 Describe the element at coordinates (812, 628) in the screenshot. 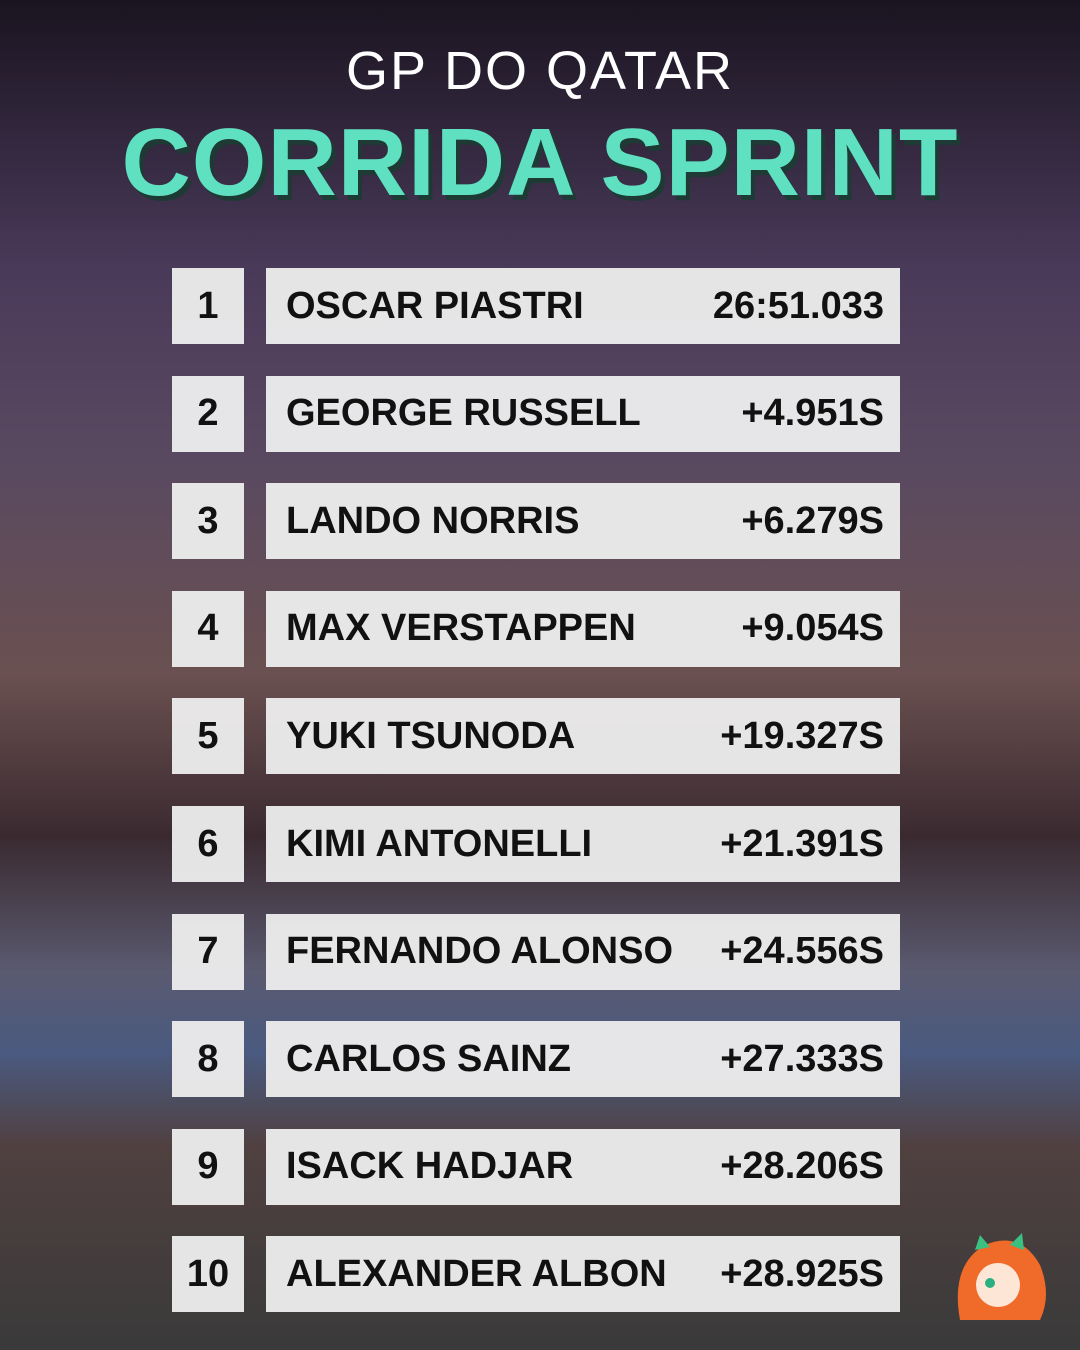

I see `race-time: +9.054S` at that location.